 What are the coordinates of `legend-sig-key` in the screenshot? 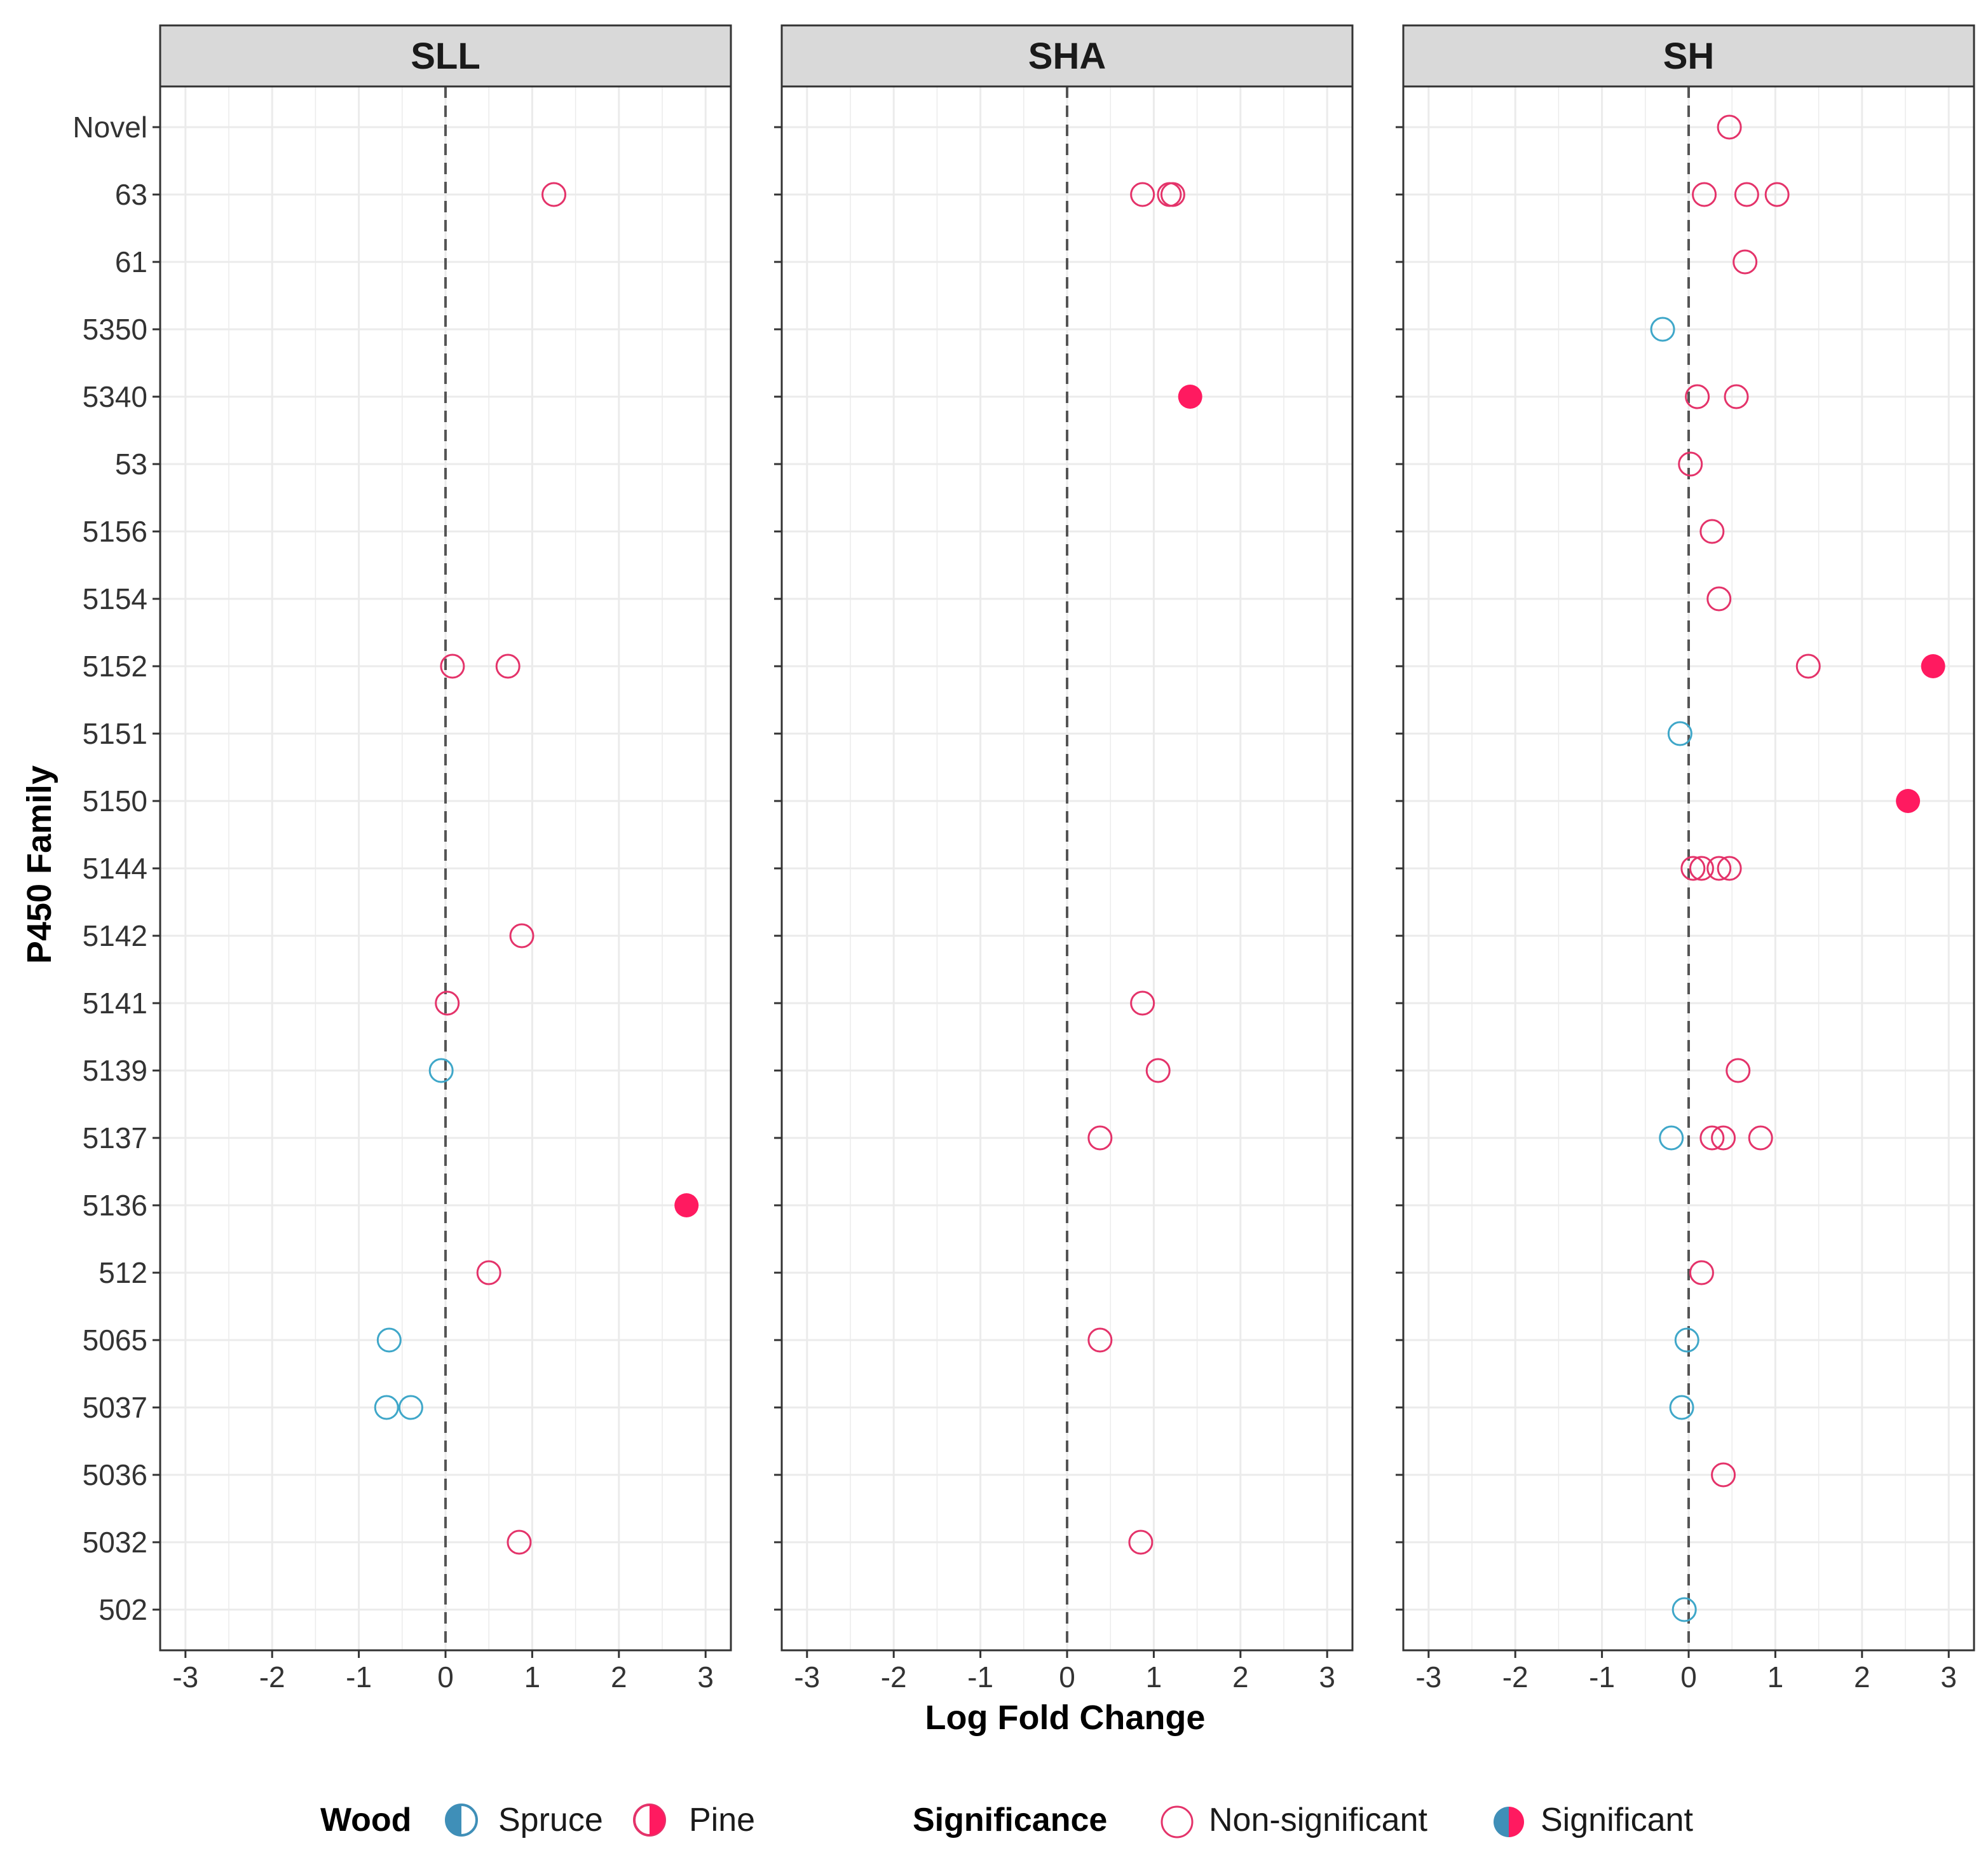 It's located at (1509, 1822).